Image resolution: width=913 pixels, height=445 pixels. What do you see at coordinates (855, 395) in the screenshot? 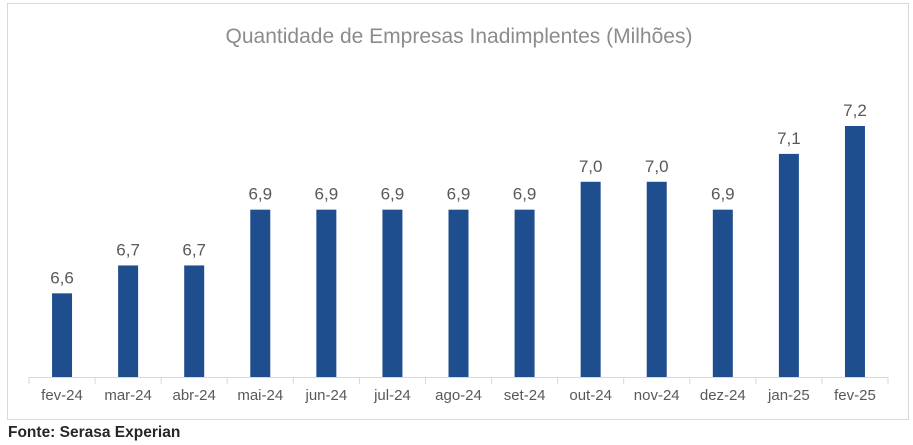
I see `x-tick-label: fev-25` at bounding box center [855, 395].